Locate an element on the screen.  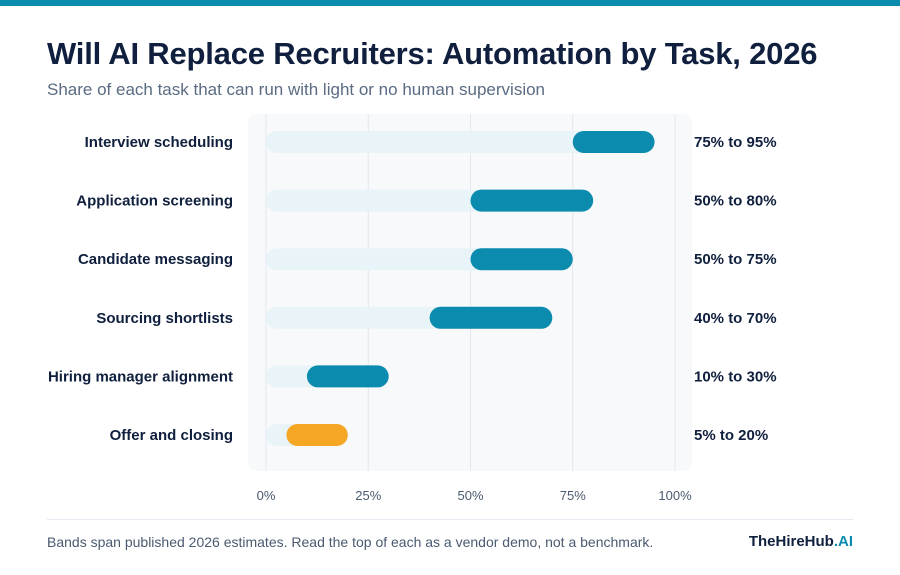
range-value-label: 10% to 30% is located at coordinates (735, 376).